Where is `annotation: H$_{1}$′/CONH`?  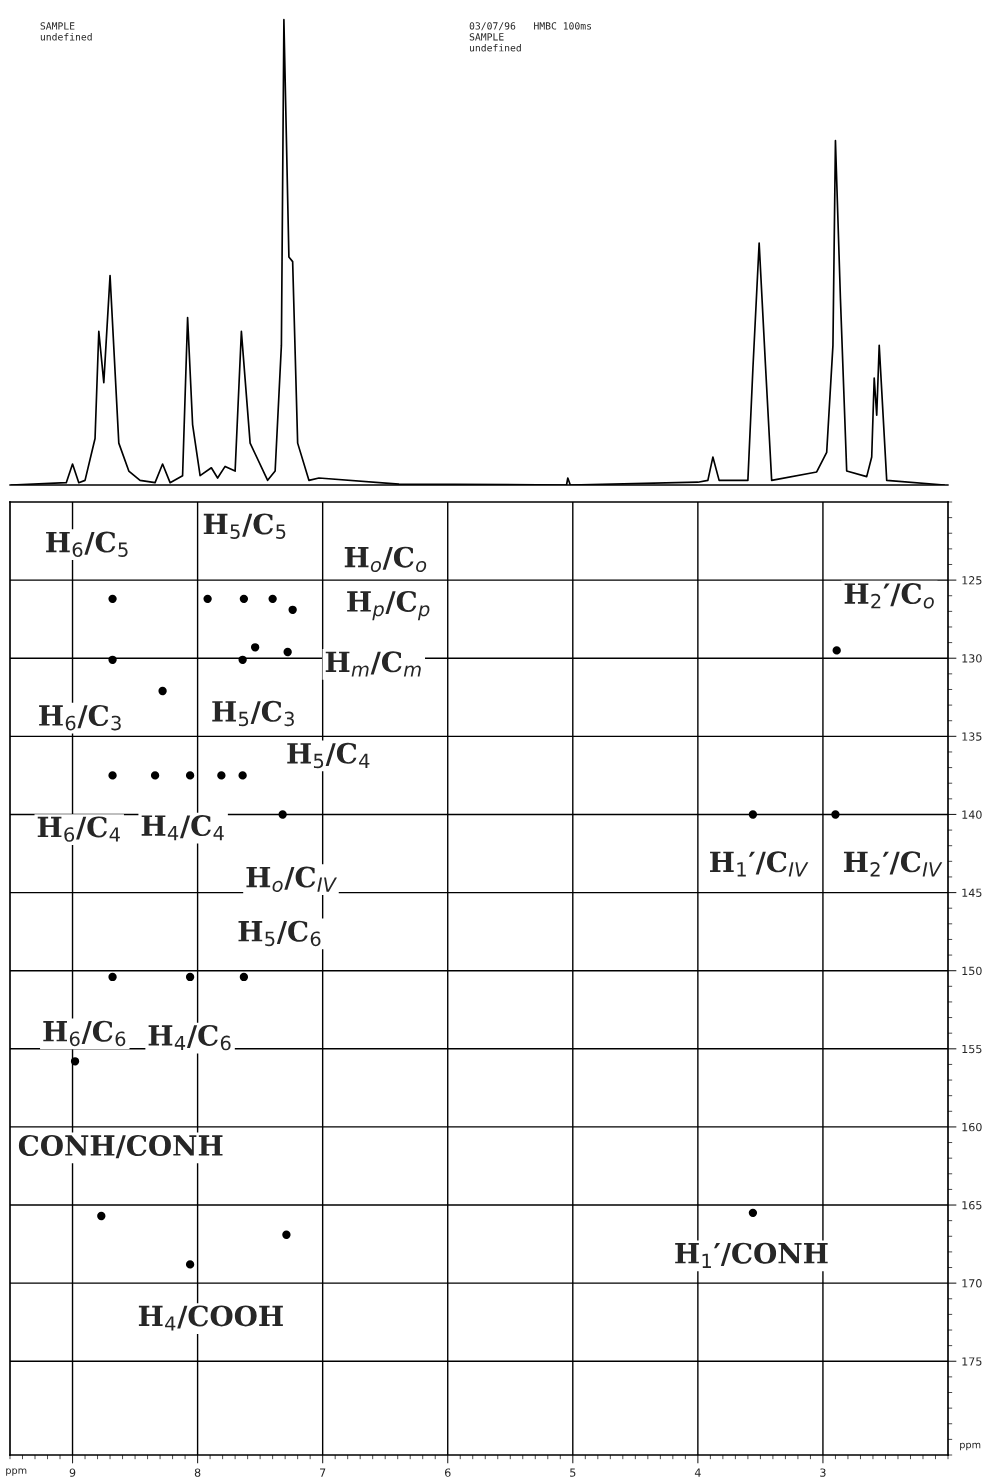 annotation: H$_{1}$′/CONH is located at coordinates (751, 1255).